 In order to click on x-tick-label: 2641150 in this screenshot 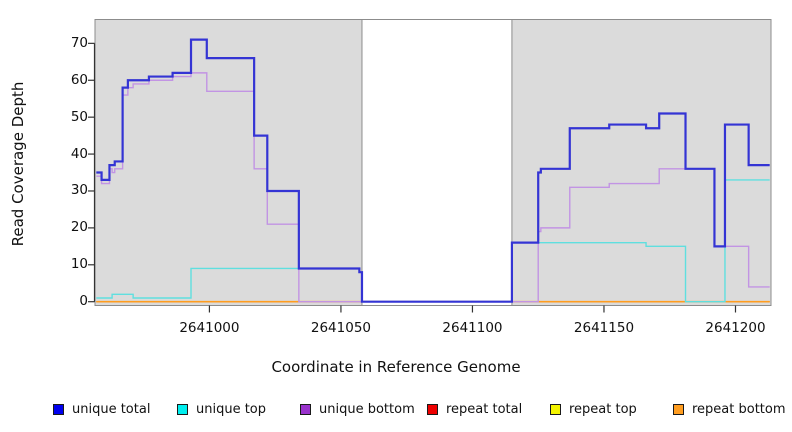, I will do `click(604, 328)`.